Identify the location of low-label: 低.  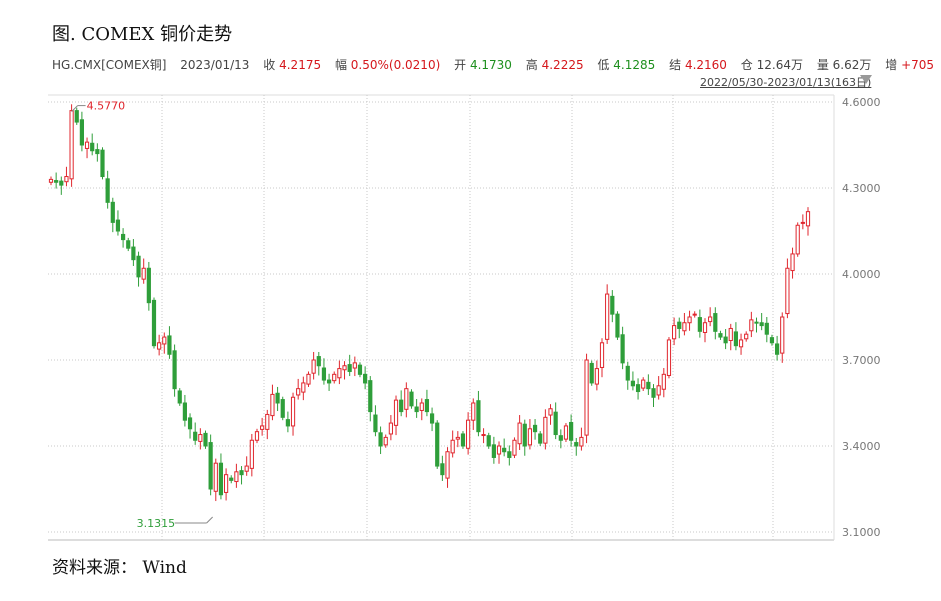
(603, 65).